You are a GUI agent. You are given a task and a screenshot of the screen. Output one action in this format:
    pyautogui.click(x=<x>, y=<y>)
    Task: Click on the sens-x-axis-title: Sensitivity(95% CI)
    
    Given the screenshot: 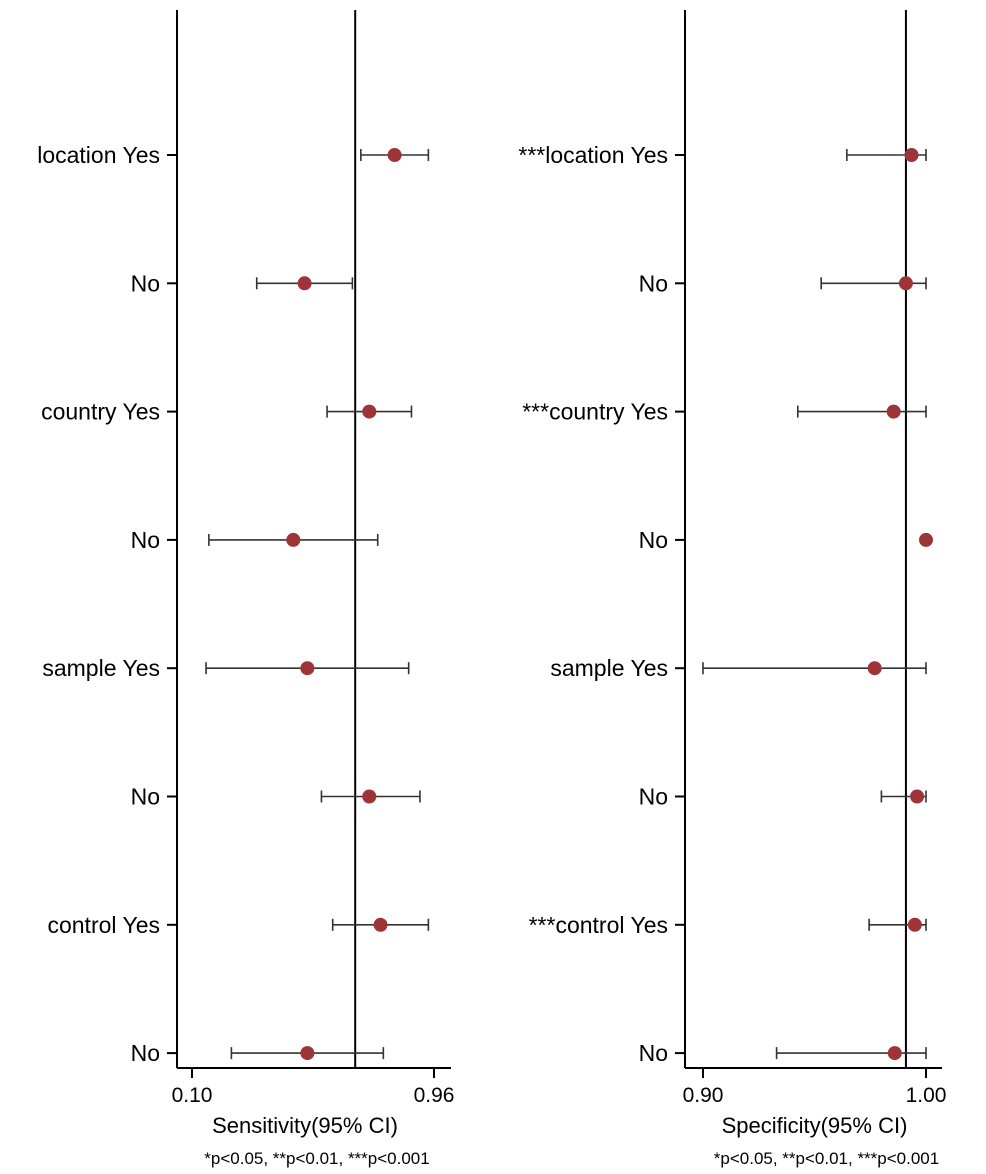 What is the action you would take?
    pyautogui.click(x=305, y=1125)
    